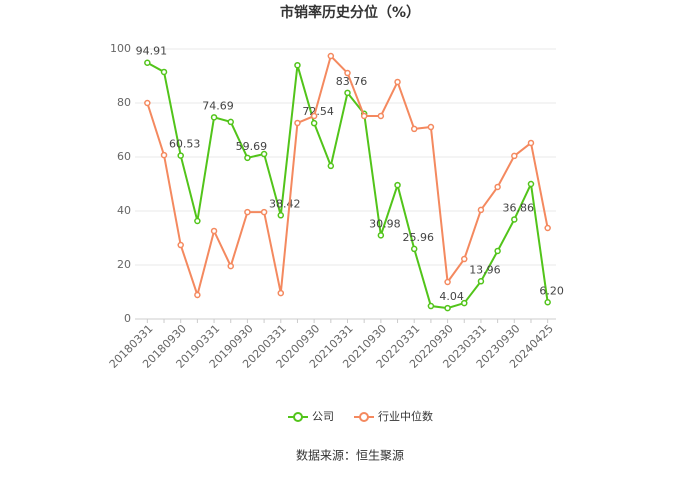 This screenshot has width=700, height=477. I want to click on source: 数据来源：恒生聚源, so click(350, 455).